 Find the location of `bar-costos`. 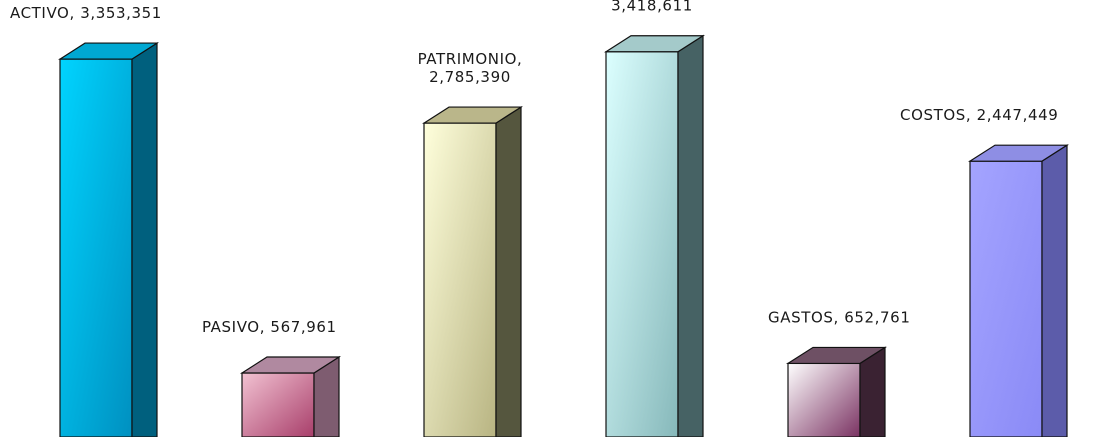

bar-costos is located at coordinates (1018, 290).